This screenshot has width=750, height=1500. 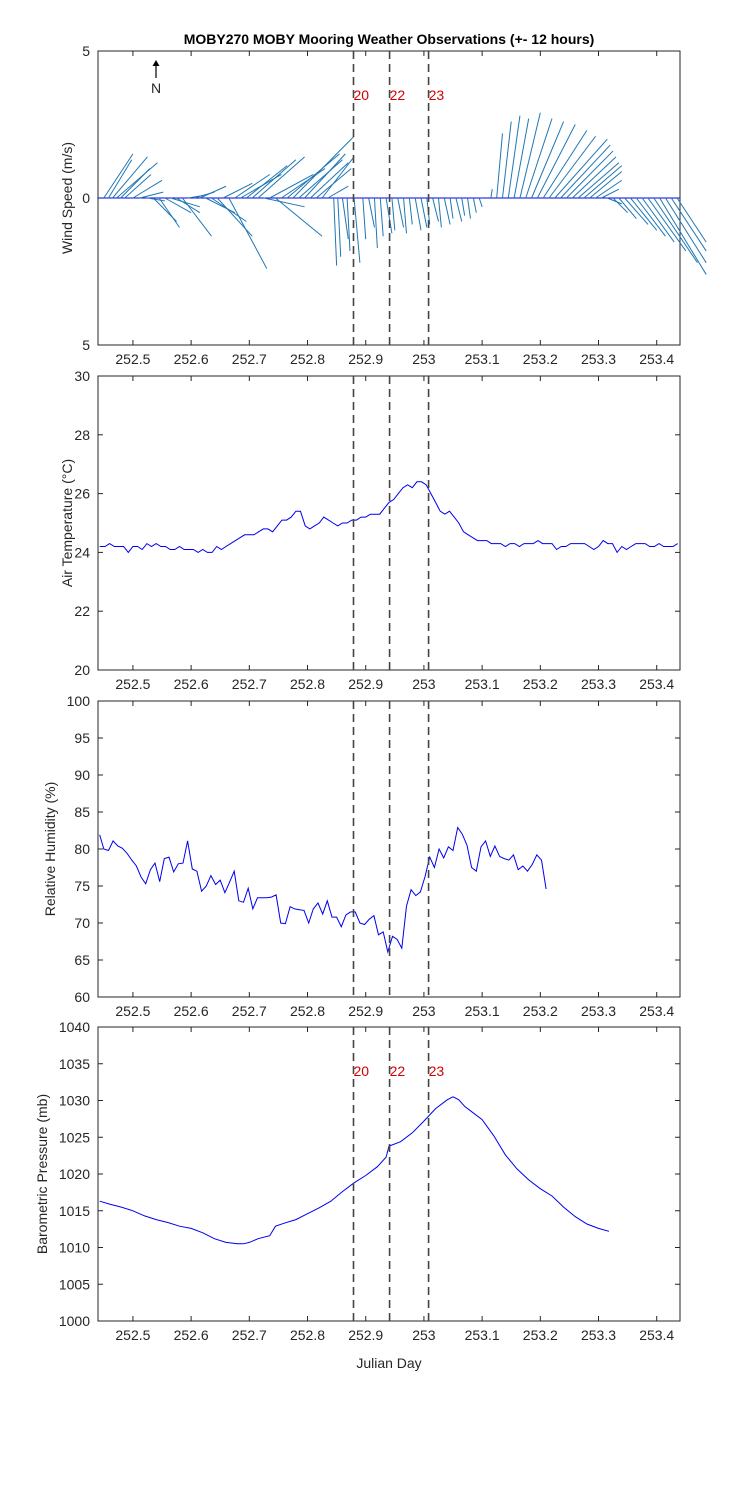 I want to click on relative-humidity-x-tick-label: 253.4, so click(x=656, y=1011).